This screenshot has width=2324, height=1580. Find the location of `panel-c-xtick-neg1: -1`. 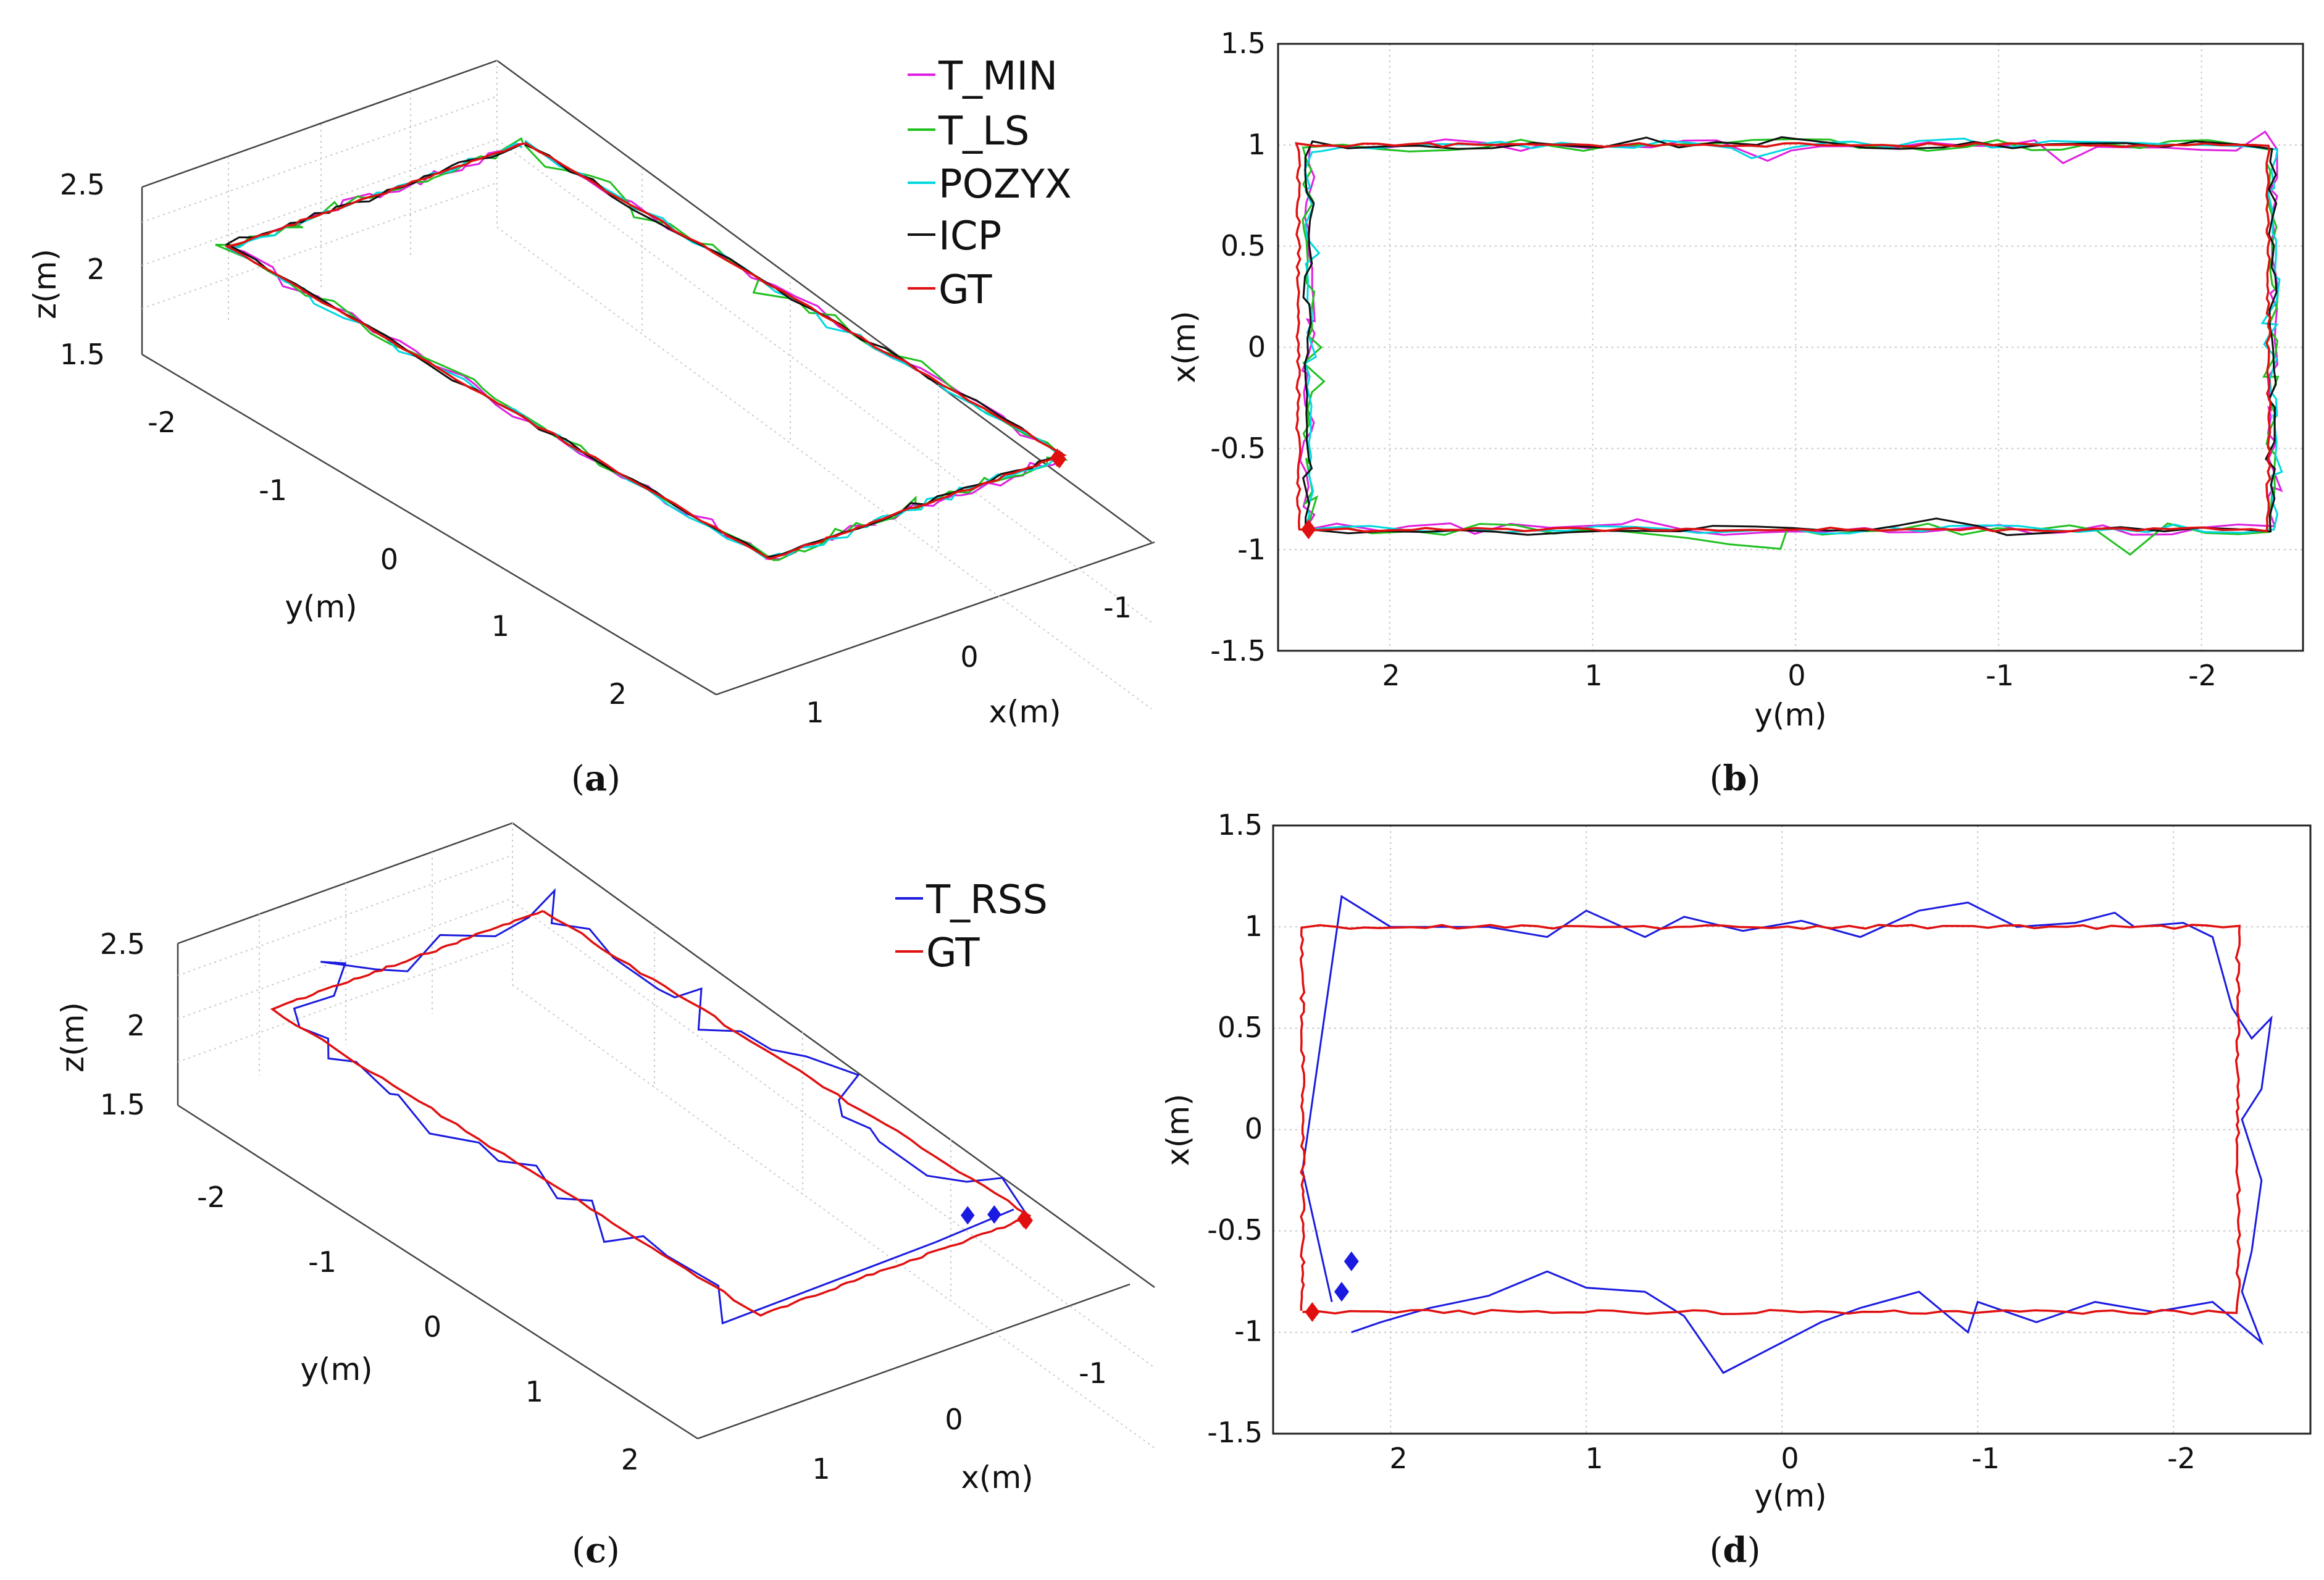

panel-c-xtick-neg1: -1 is located at coordinates (1093, 1373).